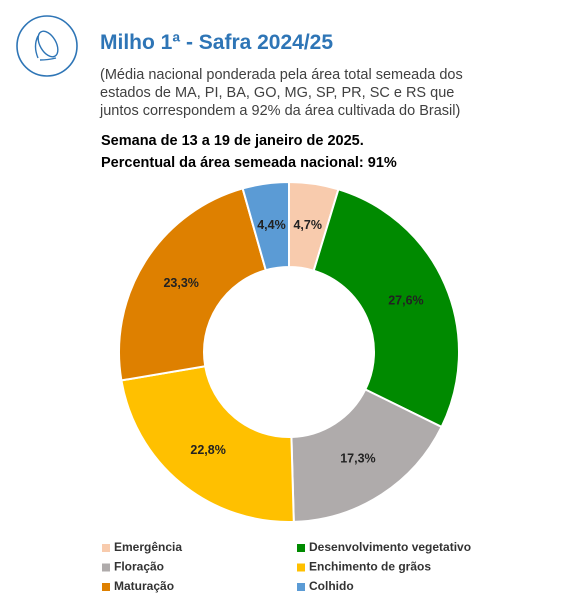 Image resolution: width=573 pixels, height=611 pixels. What do you see at coordinates (139, 567) in the screenshot?
I see `legend-label: Floração` at bounding box center [139, 567].